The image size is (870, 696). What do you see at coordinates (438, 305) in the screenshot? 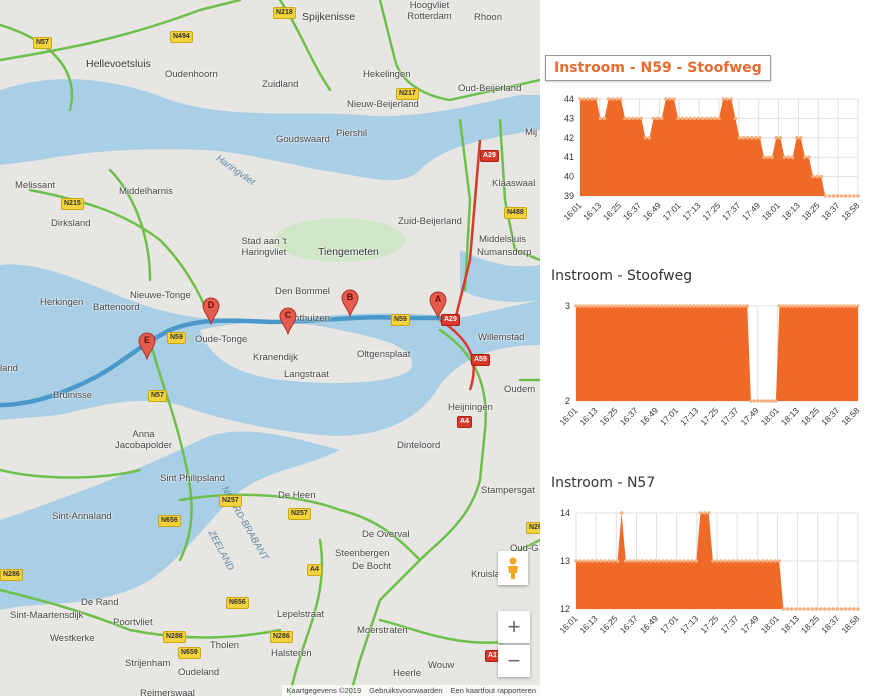
I see `marker-a: A` at bounding box center [438, 305].